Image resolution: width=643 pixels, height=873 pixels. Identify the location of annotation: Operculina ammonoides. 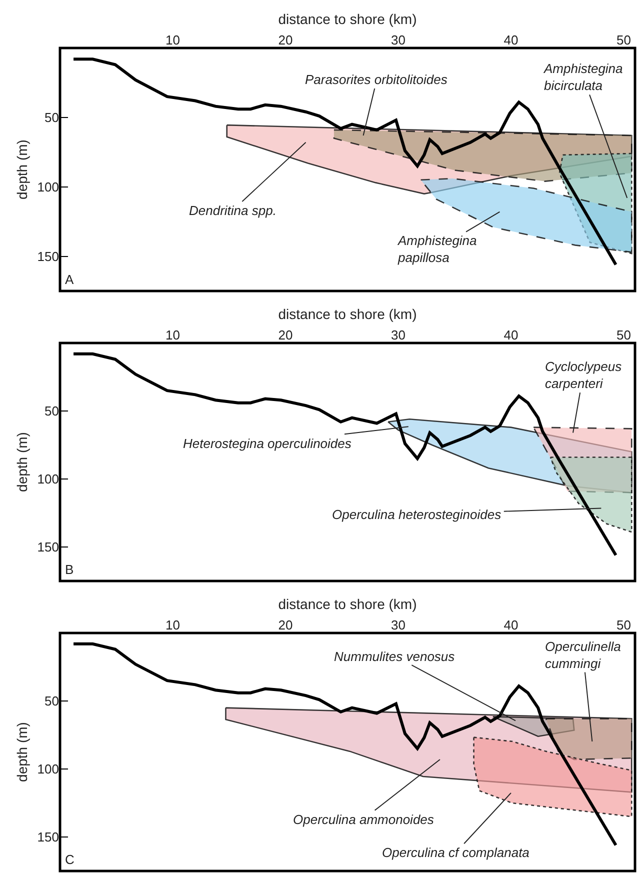
(363, 819).